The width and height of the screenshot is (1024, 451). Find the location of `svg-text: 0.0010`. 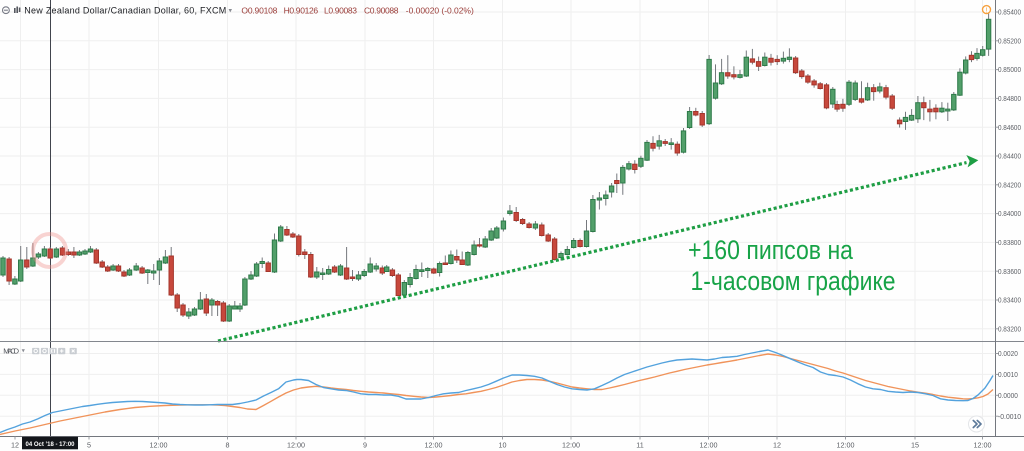

svg-text: 0.0010 is located at coordinates (1008, 375).